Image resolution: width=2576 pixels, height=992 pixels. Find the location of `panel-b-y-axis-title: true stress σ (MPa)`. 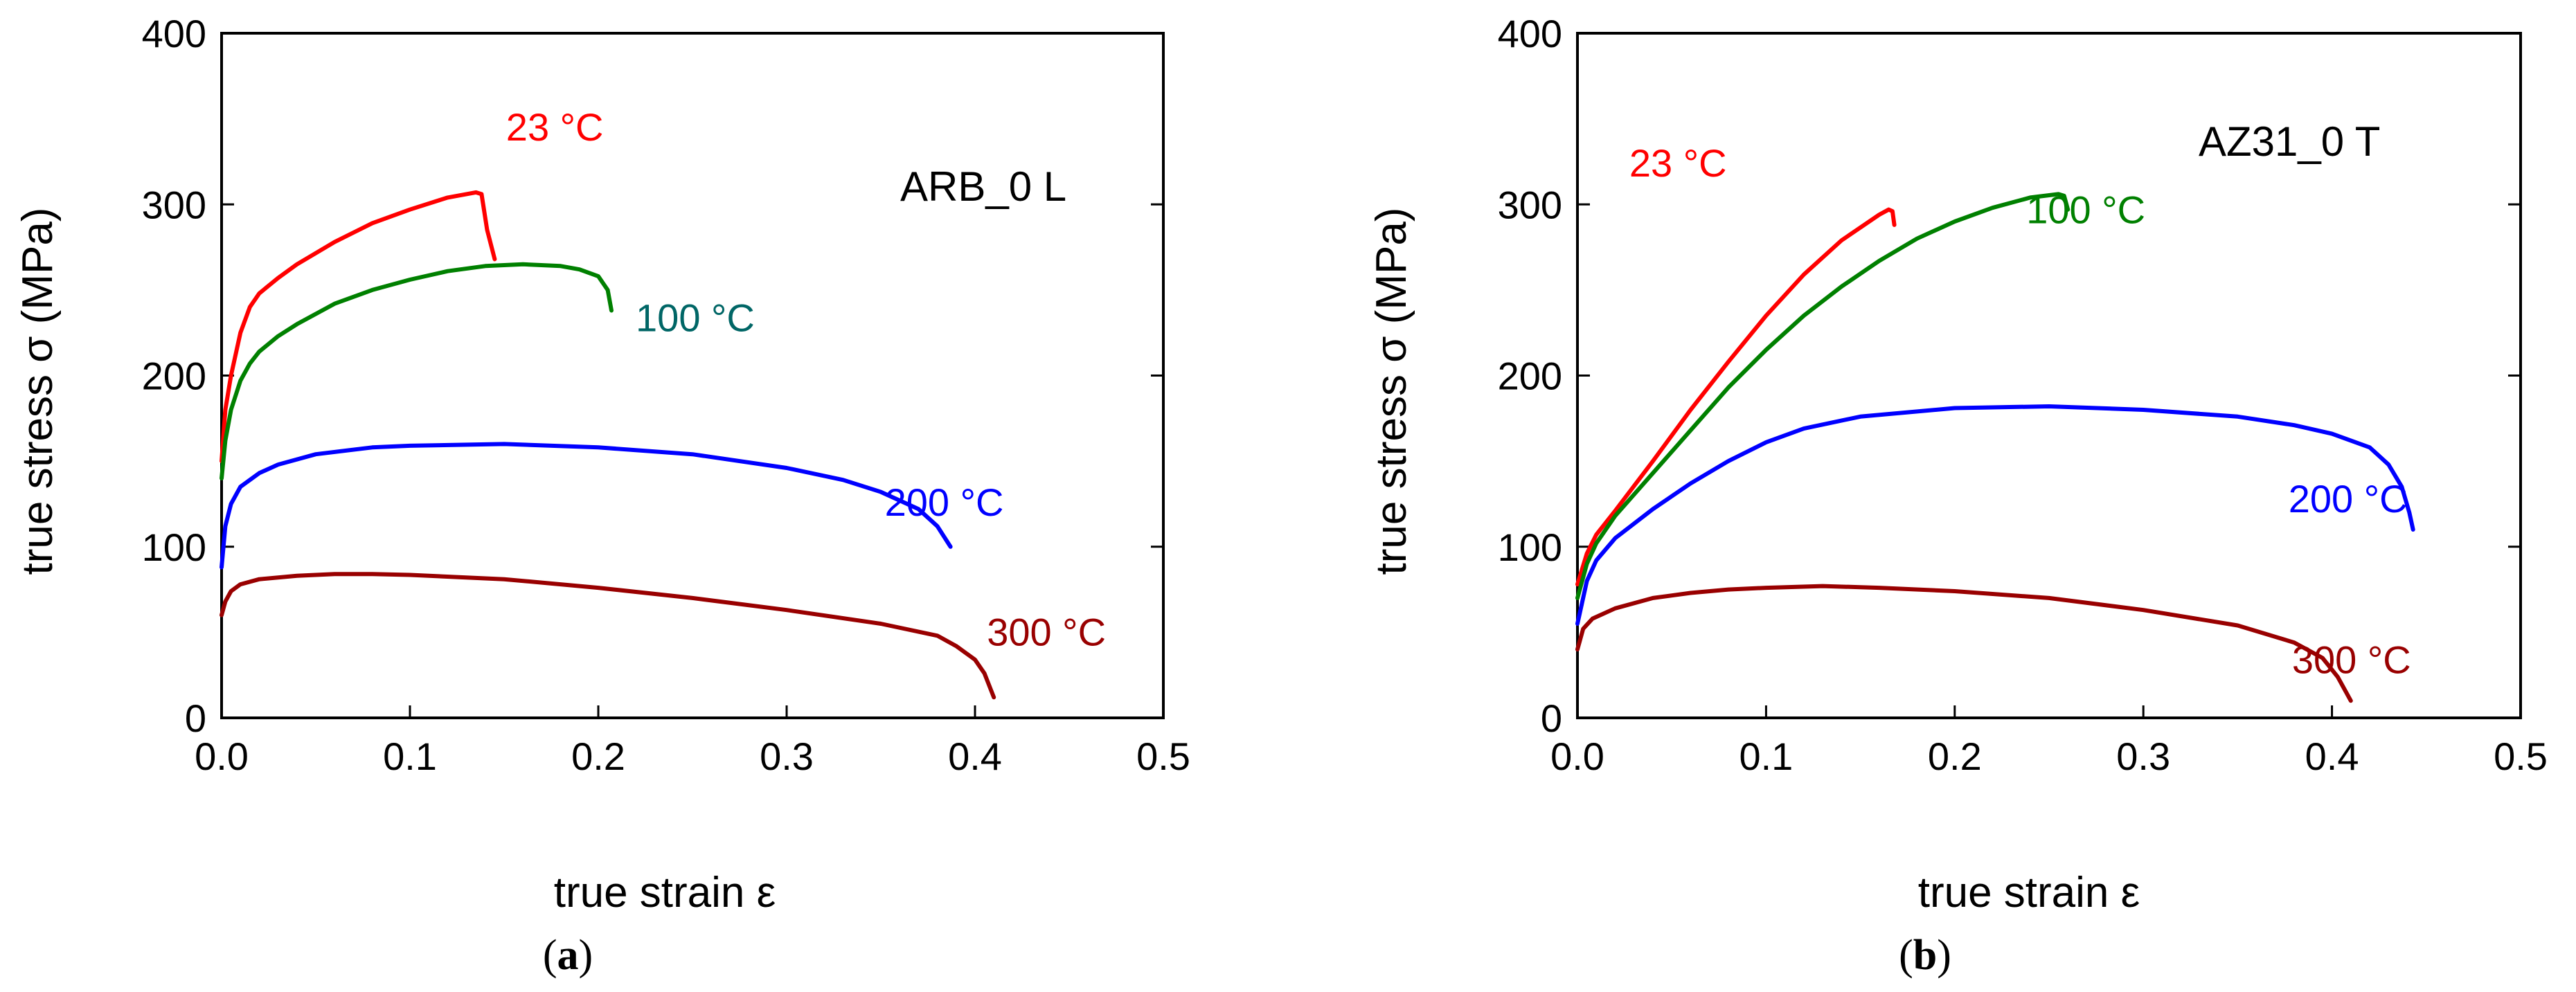

panel-b-y-axis-title: true stress σ (MPa) is located at coordinates (1391, 391).